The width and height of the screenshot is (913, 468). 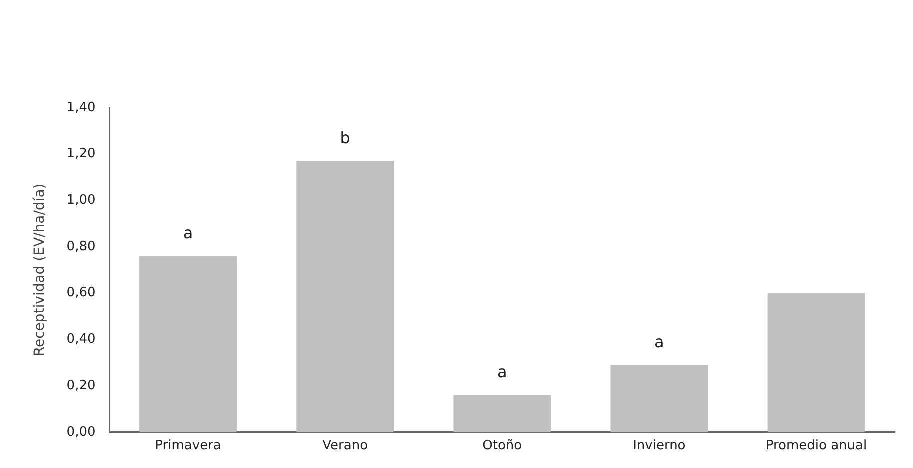 What do you see at coordinates (81, 108) in the screenshot?
I see `y-tick-label: 1,40` at bounding box center [81, 108].